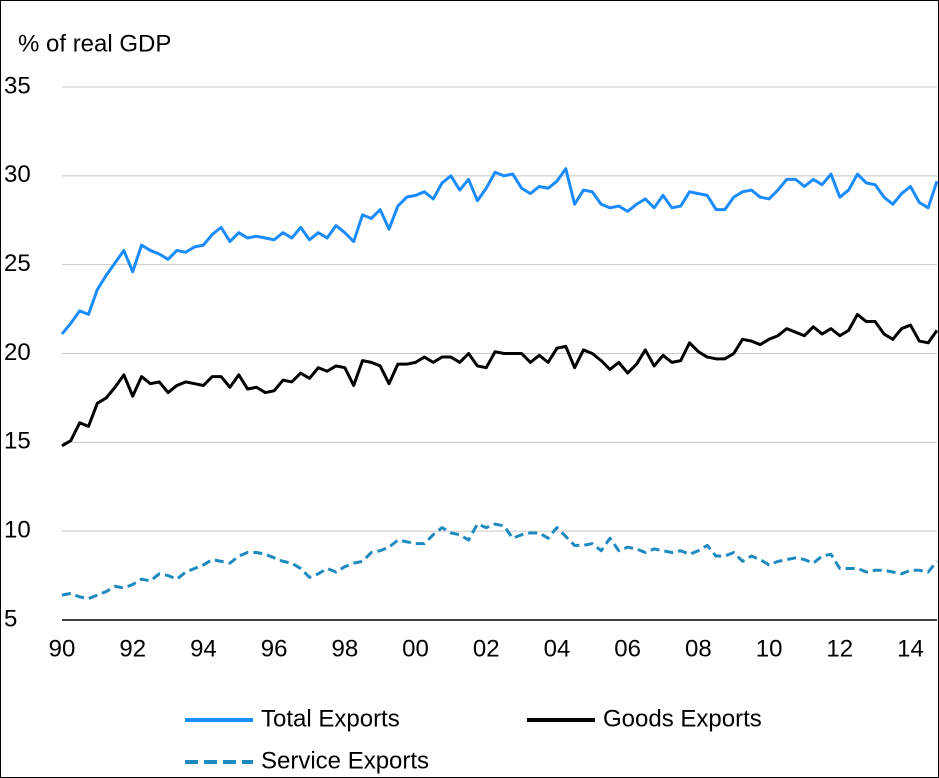 This screenshot has width=939, height=778. I want to click on x-tick-label: 04, so click(557, 648).